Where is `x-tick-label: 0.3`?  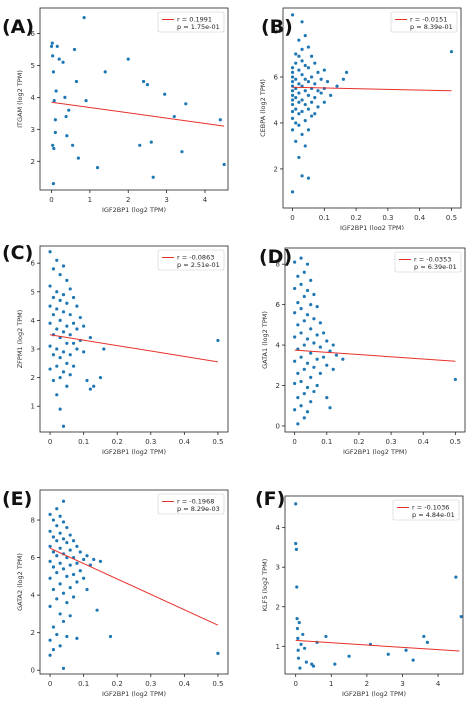
x-tick-label: 0.3 is located at coordinates (150, 684).